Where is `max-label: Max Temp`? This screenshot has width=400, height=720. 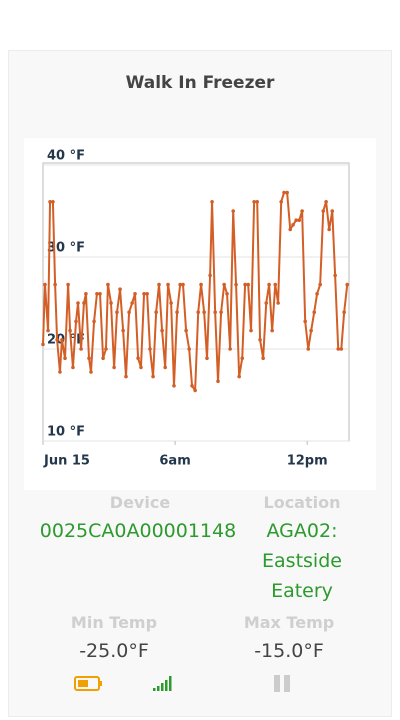 max-label: Max Temp is located at coordinates (289, 622).